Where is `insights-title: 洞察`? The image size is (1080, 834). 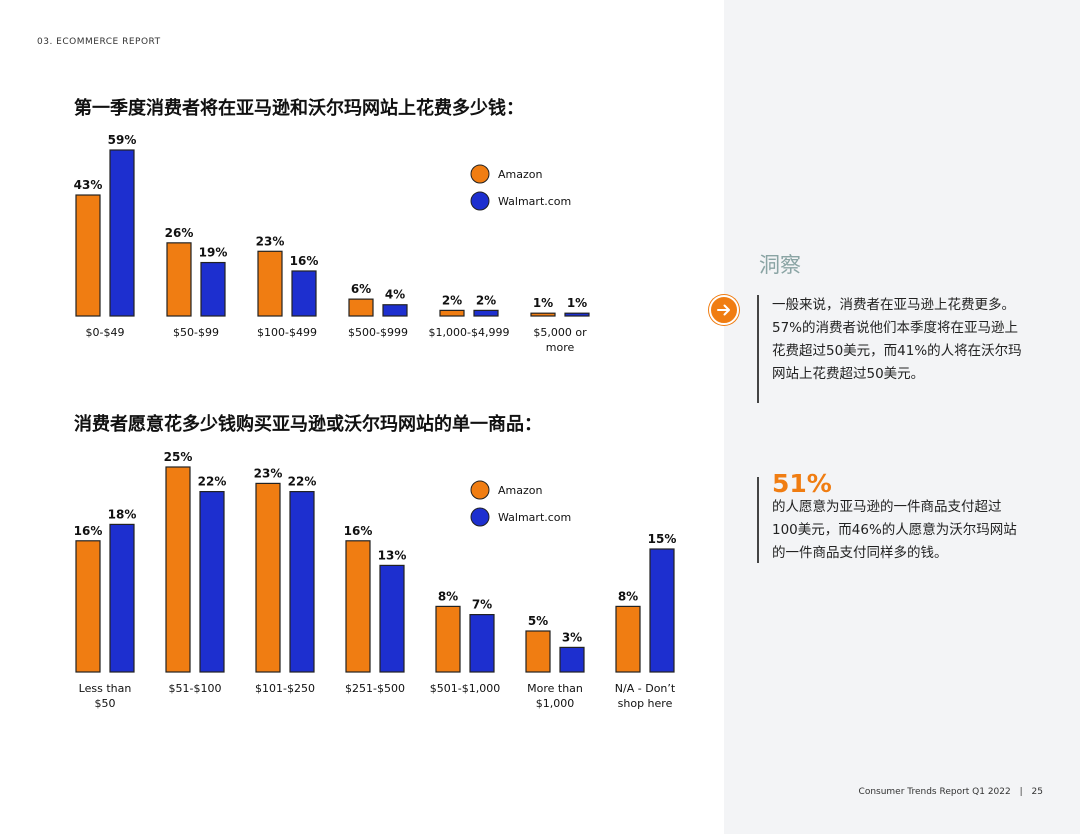 insights-title: 洞察 is located at coordinates (780, 265).